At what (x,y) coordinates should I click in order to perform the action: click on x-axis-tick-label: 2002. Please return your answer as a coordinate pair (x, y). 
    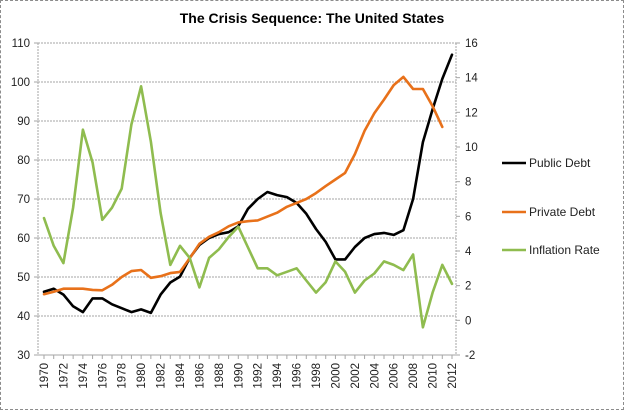
    Looking at the image, I should click on (356, 376).